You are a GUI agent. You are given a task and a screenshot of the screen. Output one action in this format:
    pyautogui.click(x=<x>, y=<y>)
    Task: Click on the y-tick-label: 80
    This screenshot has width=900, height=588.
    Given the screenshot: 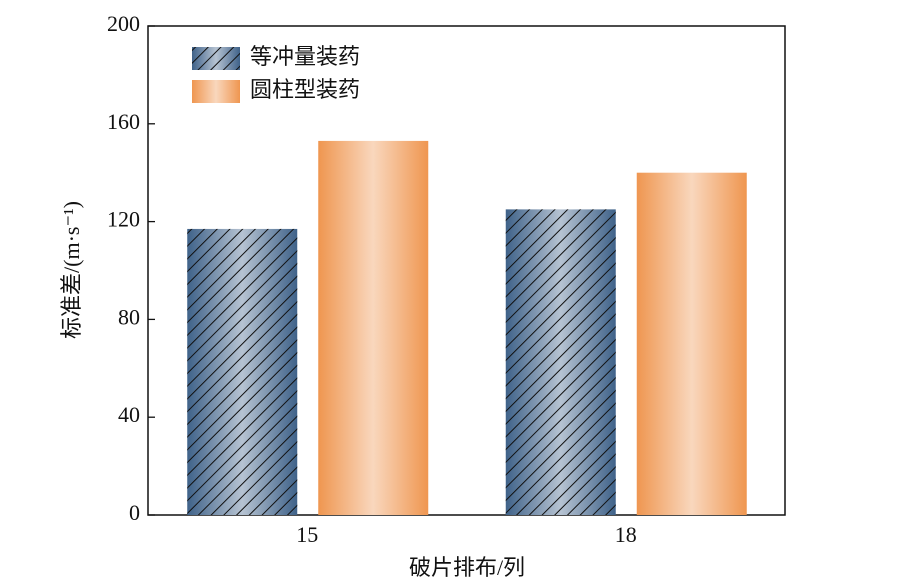 What is the action you would take?
    pyautogui.click(x=129, y=316)
    